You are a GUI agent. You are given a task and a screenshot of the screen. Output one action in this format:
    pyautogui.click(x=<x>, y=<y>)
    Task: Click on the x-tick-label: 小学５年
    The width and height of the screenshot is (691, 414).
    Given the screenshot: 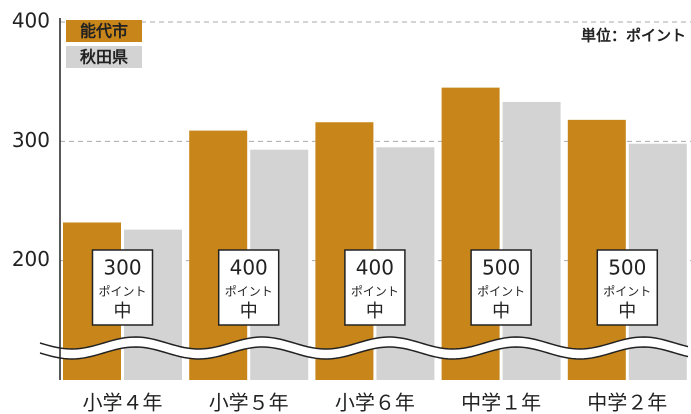 What is the action you would take?
    pyautogui.click(x=249, y=402)
    